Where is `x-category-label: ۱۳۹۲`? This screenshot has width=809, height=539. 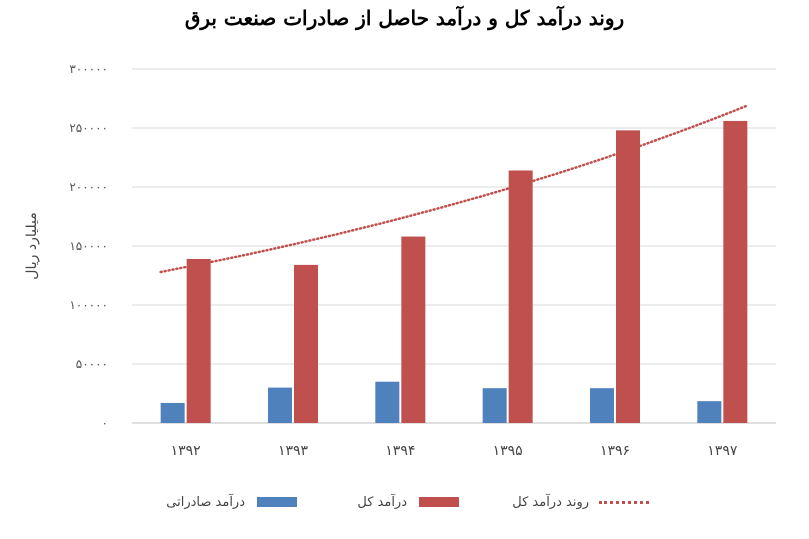 x-category-label: ۱۳۹۲ is located at coordinates (186, 451).